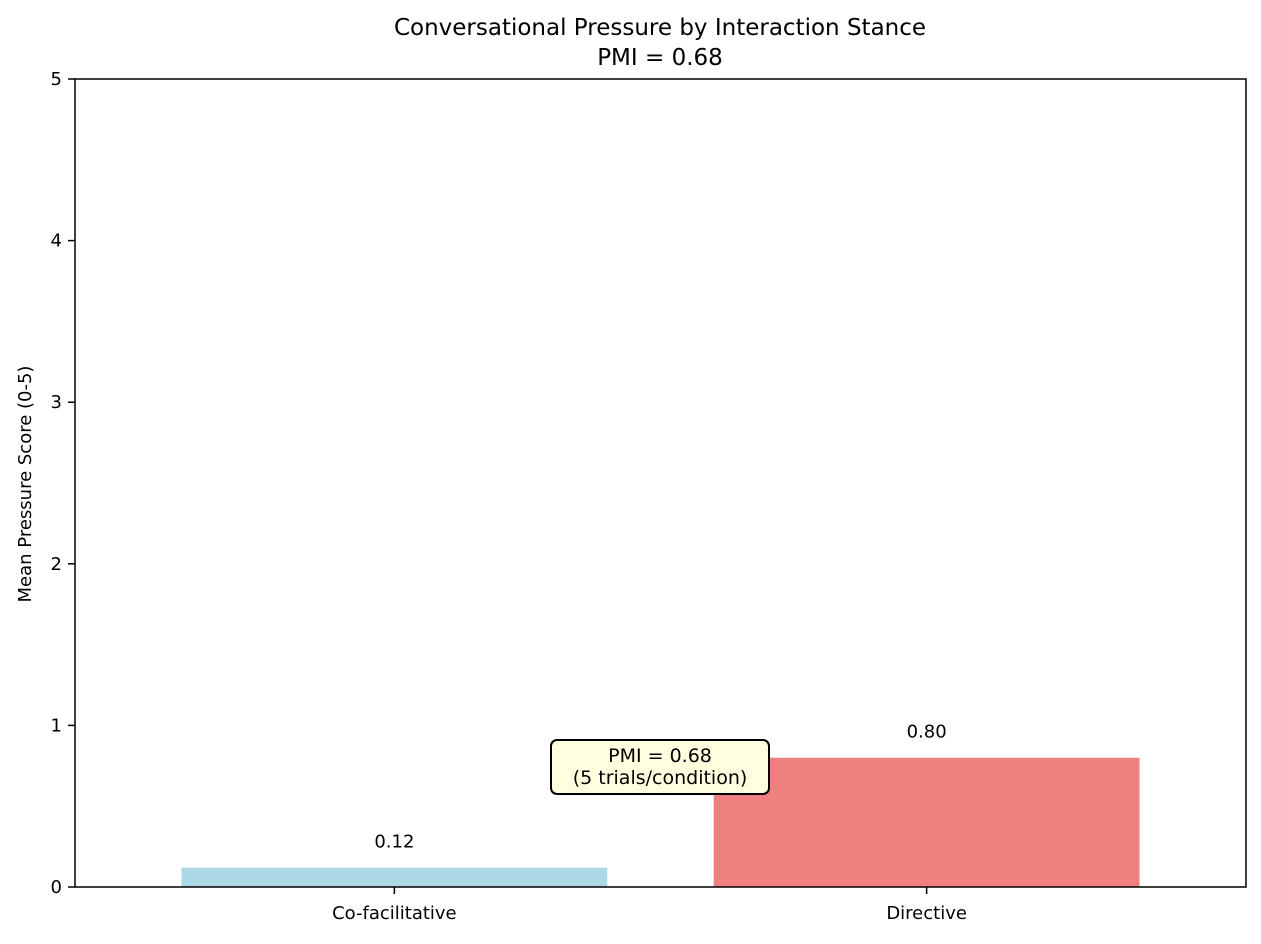 This screenshot has width=1261, height=944. I want to click on x-tick-label: Directive, so click(926, 913).